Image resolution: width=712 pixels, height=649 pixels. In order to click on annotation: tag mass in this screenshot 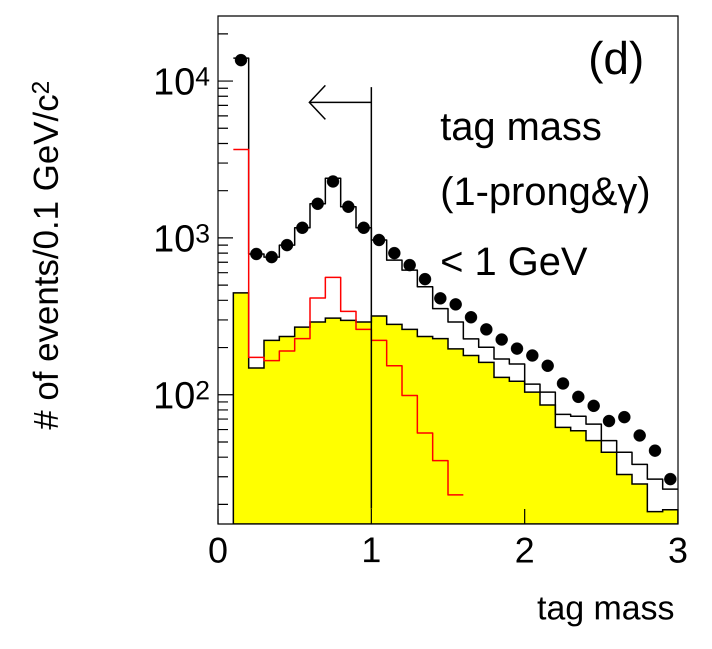, I will do `click(520, 131)`.